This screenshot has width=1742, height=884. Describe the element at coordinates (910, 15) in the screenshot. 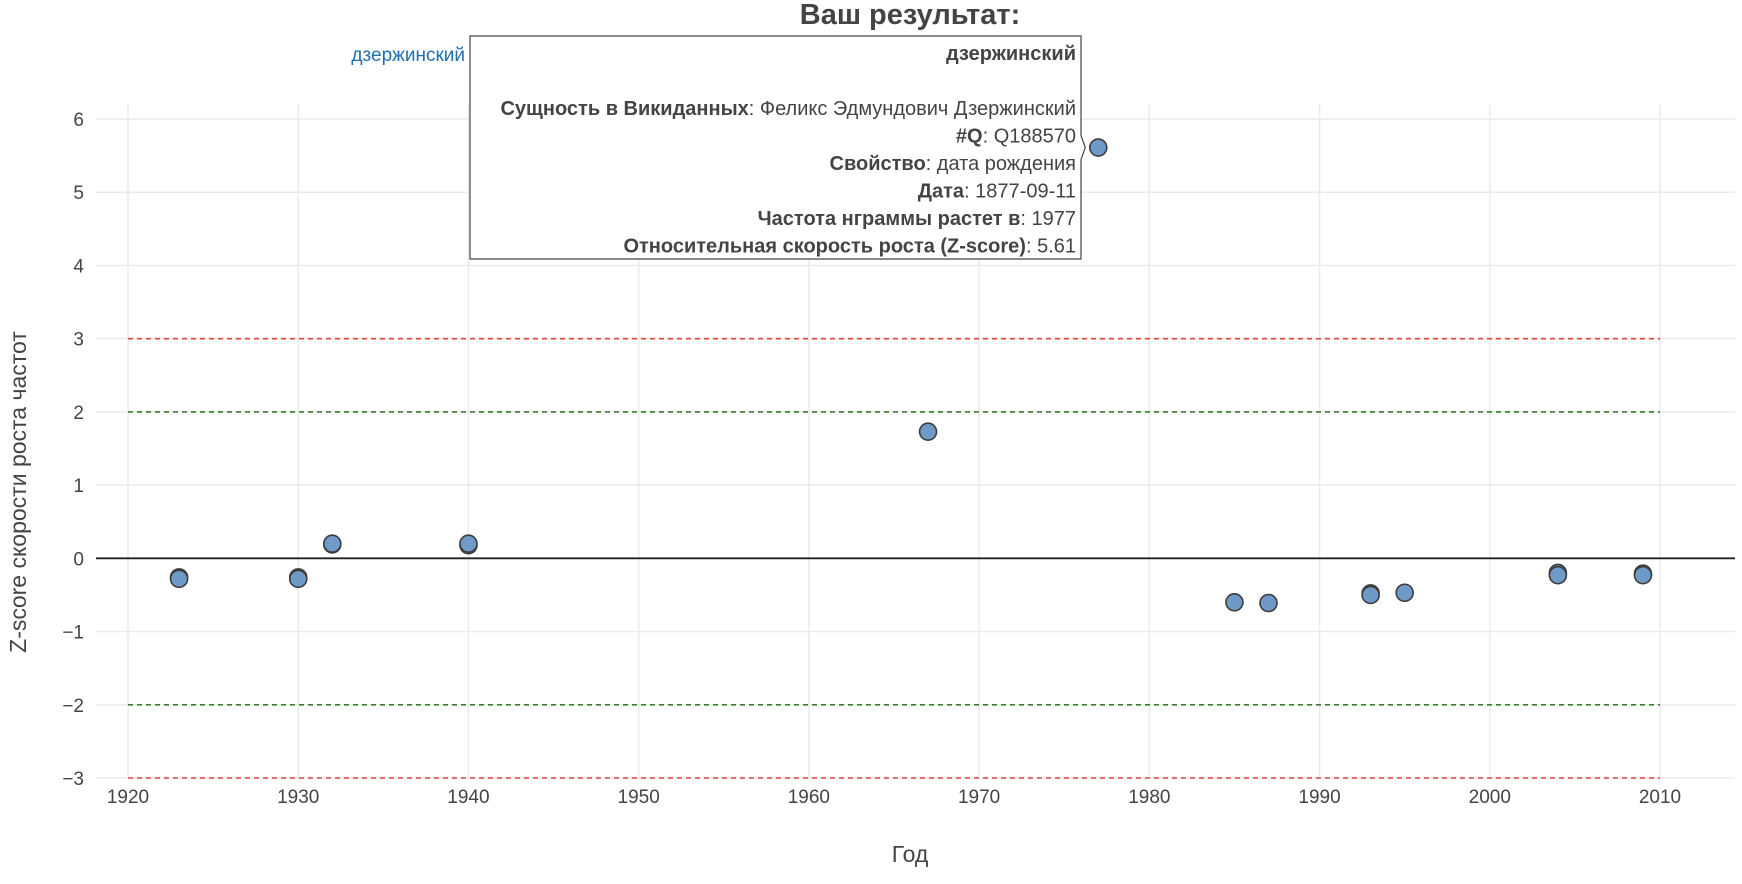

I see `chart-title: Ваш результат:` at that location.